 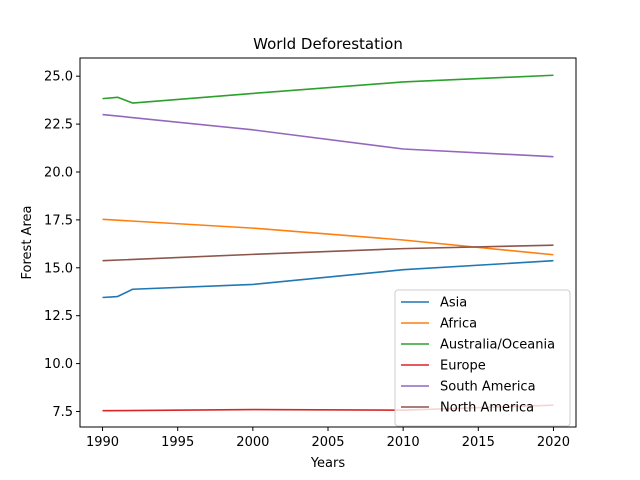 What do you see at coordinates (553, 442) in the screenshot?
I see `x-tick-label: 2020` at bounding box center [553, 442].